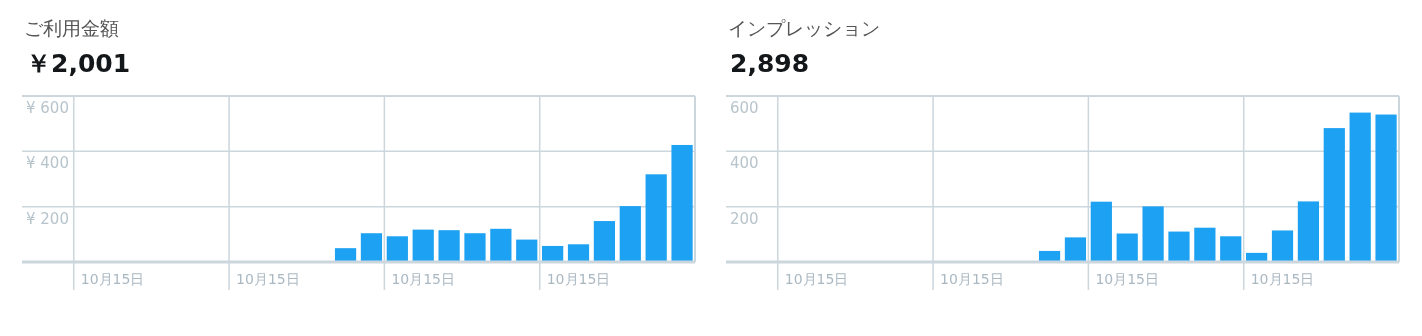 Image resolution: width=1422 pixels, height=336 pixels. What do you see at coordinates (744, 163) in the screenshot?
I see `y-tick-label: 400` at bounding box center [744, 163].